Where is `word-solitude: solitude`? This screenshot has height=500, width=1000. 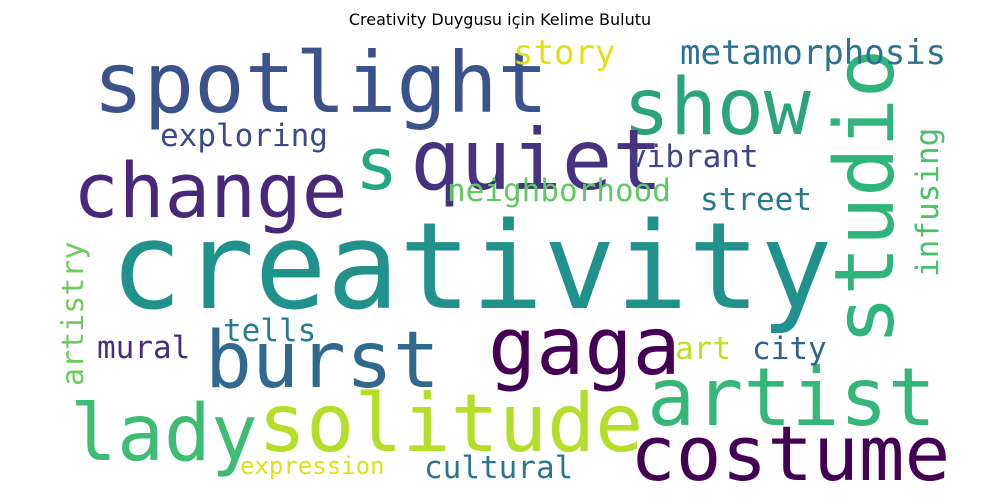
word-solitude: solitude is located at coordinates (450, 423).